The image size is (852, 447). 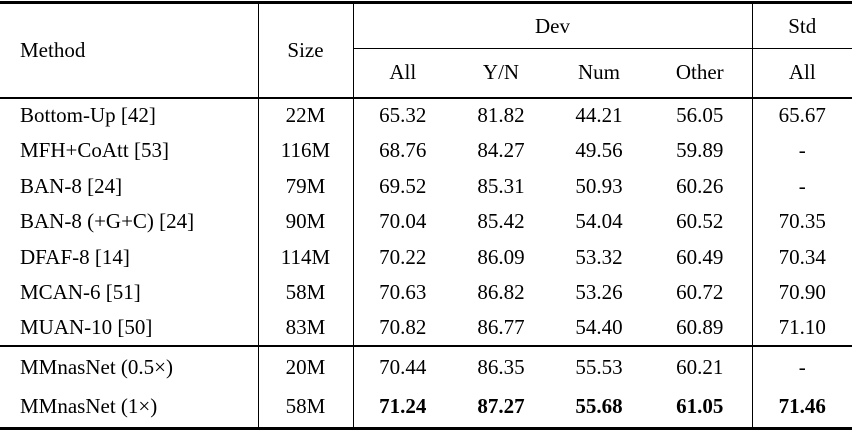 I want to click on cell-std-all: 71.46, so click(x=801, y=407).